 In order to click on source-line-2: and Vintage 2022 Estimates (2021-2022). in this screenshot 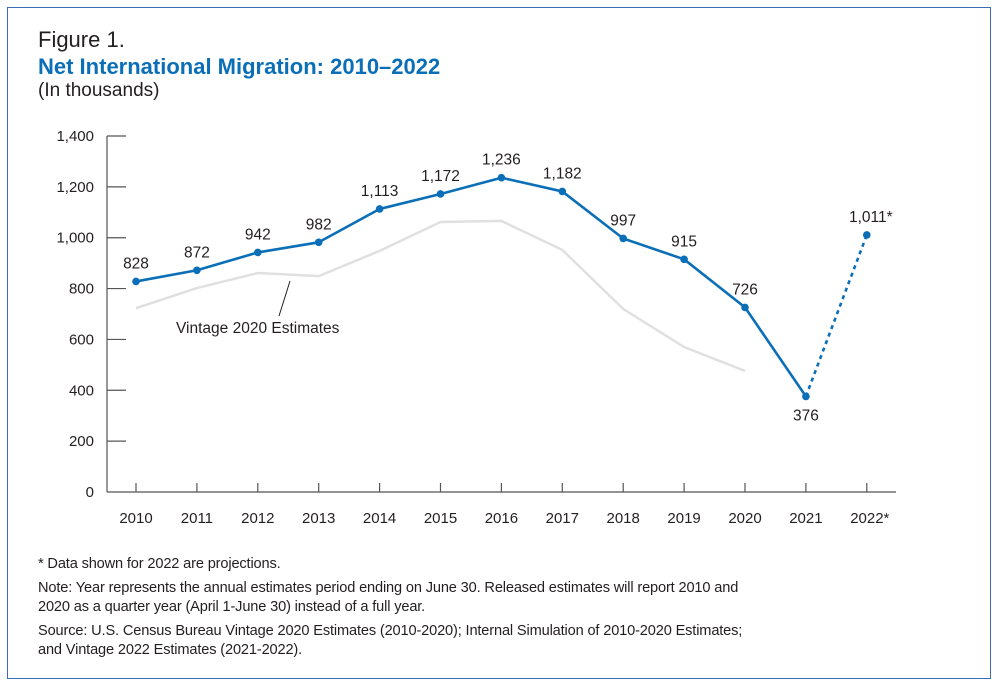, I will do `click(170, 650)`.